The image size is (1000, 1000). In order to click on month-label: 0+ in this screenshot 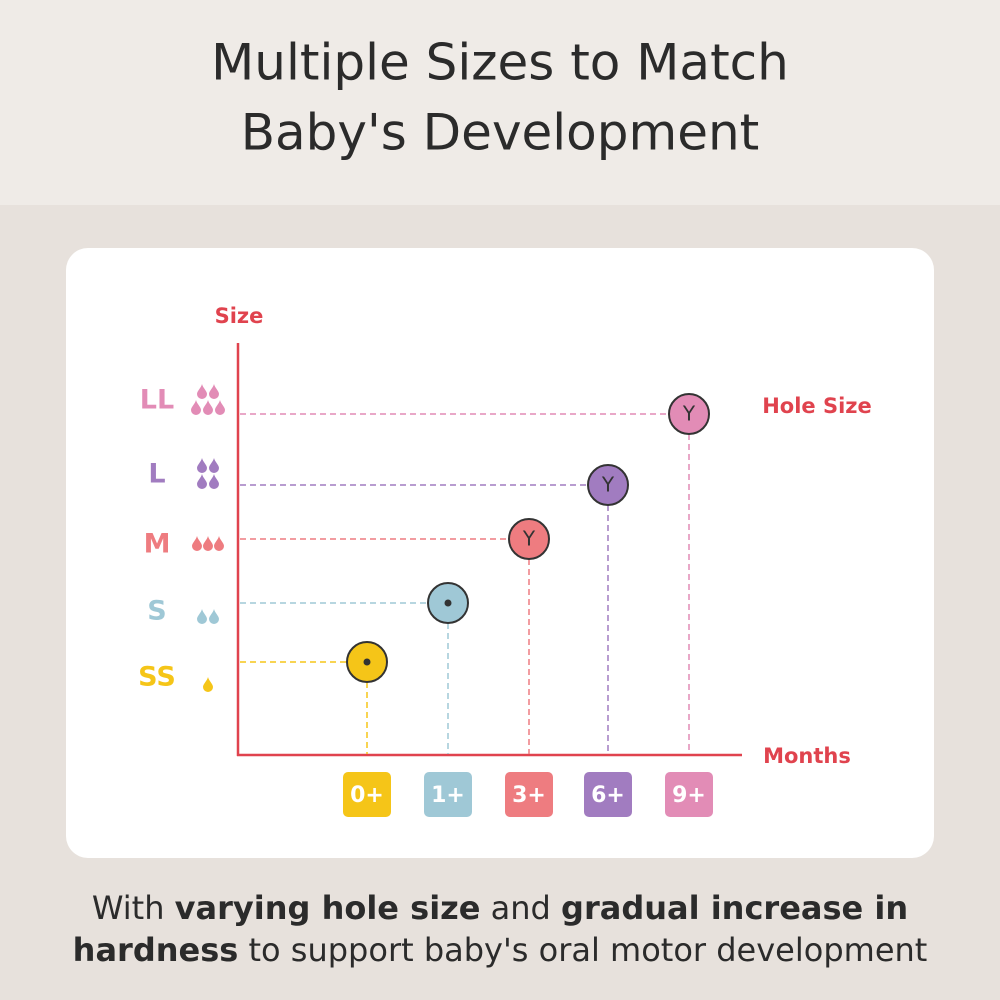, I will do `click(367, 795)`.